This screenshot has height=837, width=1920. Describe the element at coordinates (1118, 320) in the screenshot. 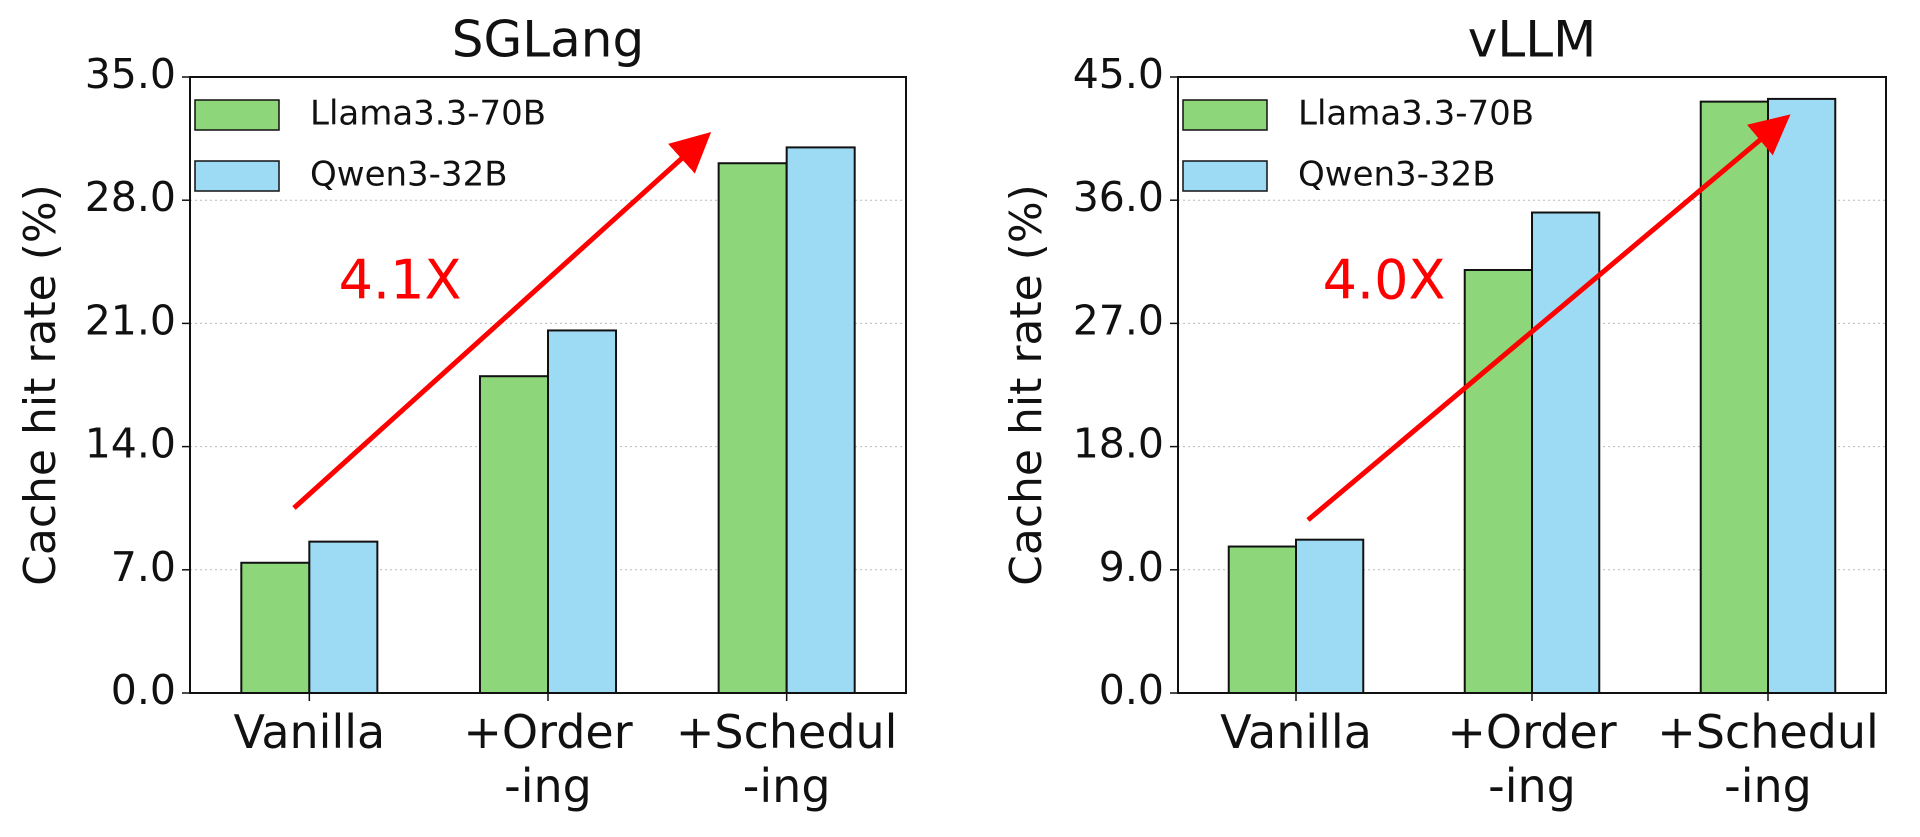

I see `y-tick-label: 27.0` at that location.